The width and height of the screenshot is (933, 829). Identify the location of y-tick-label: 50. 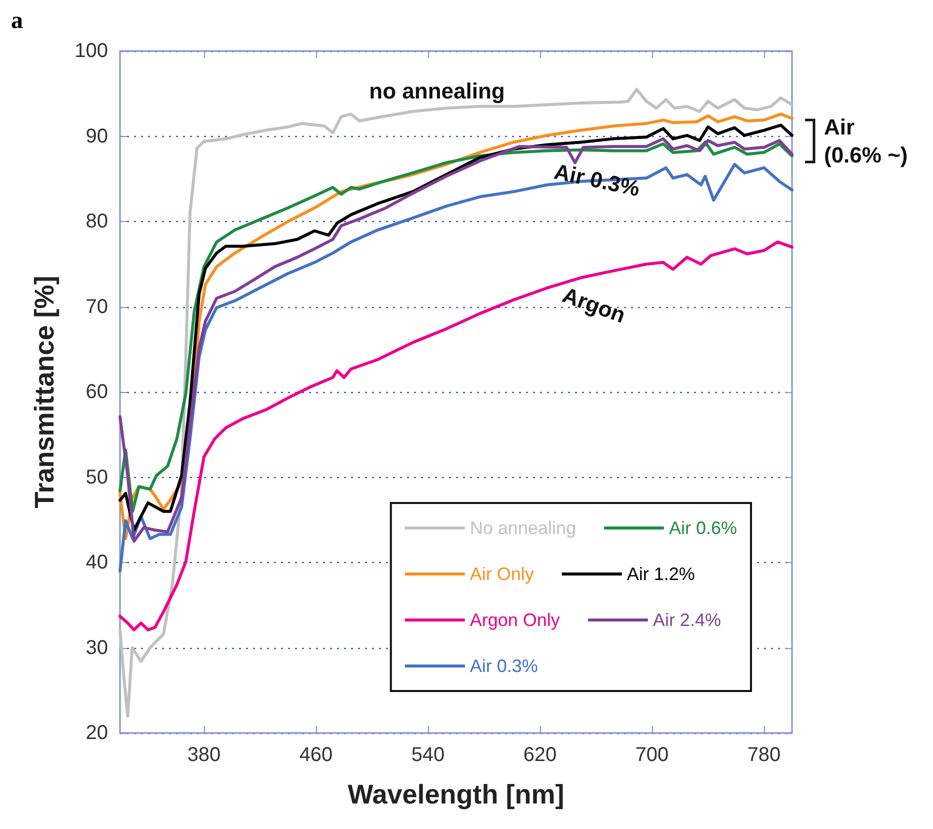
(97, 477).